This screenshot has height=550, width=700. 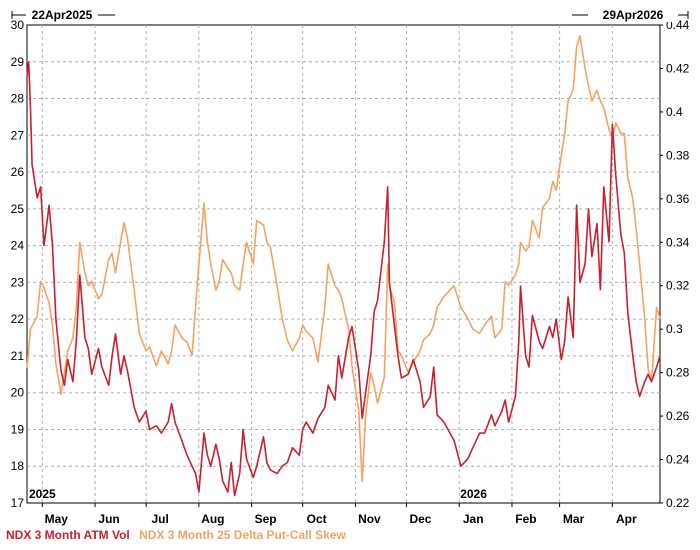 I want to click on year-label: 2026, so click(x=473, y=494).